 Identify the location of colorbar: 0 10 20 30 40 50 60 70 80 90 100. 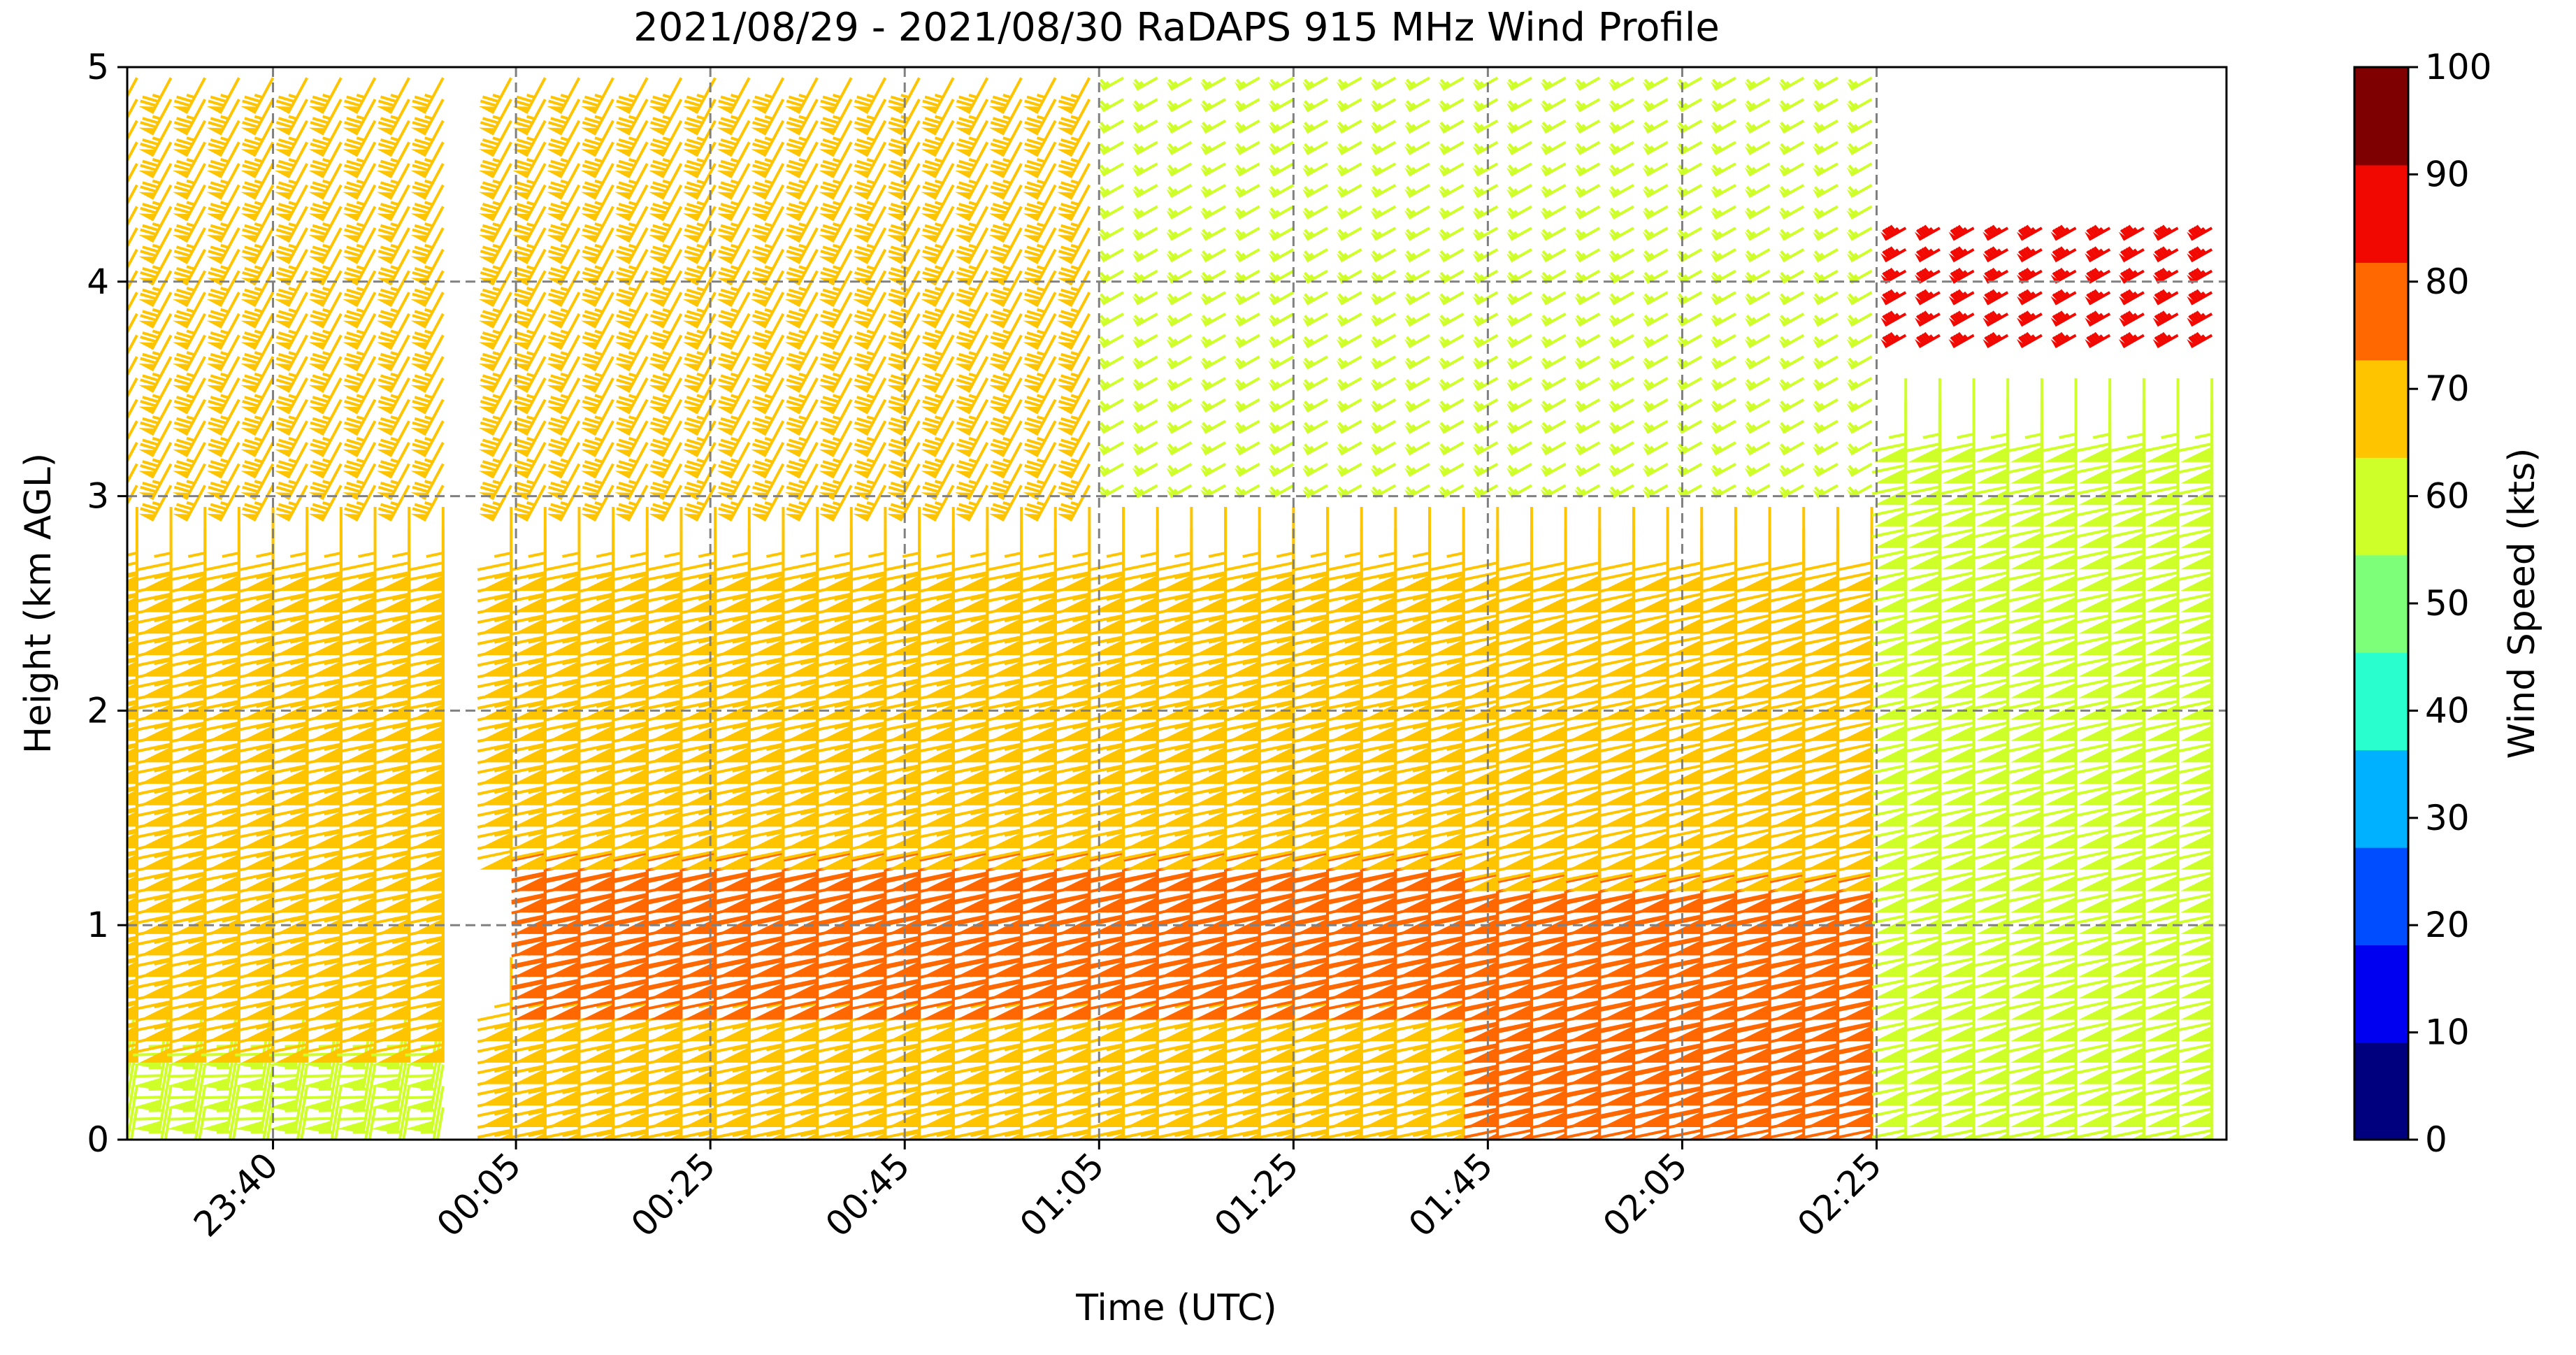
(2422, 603).